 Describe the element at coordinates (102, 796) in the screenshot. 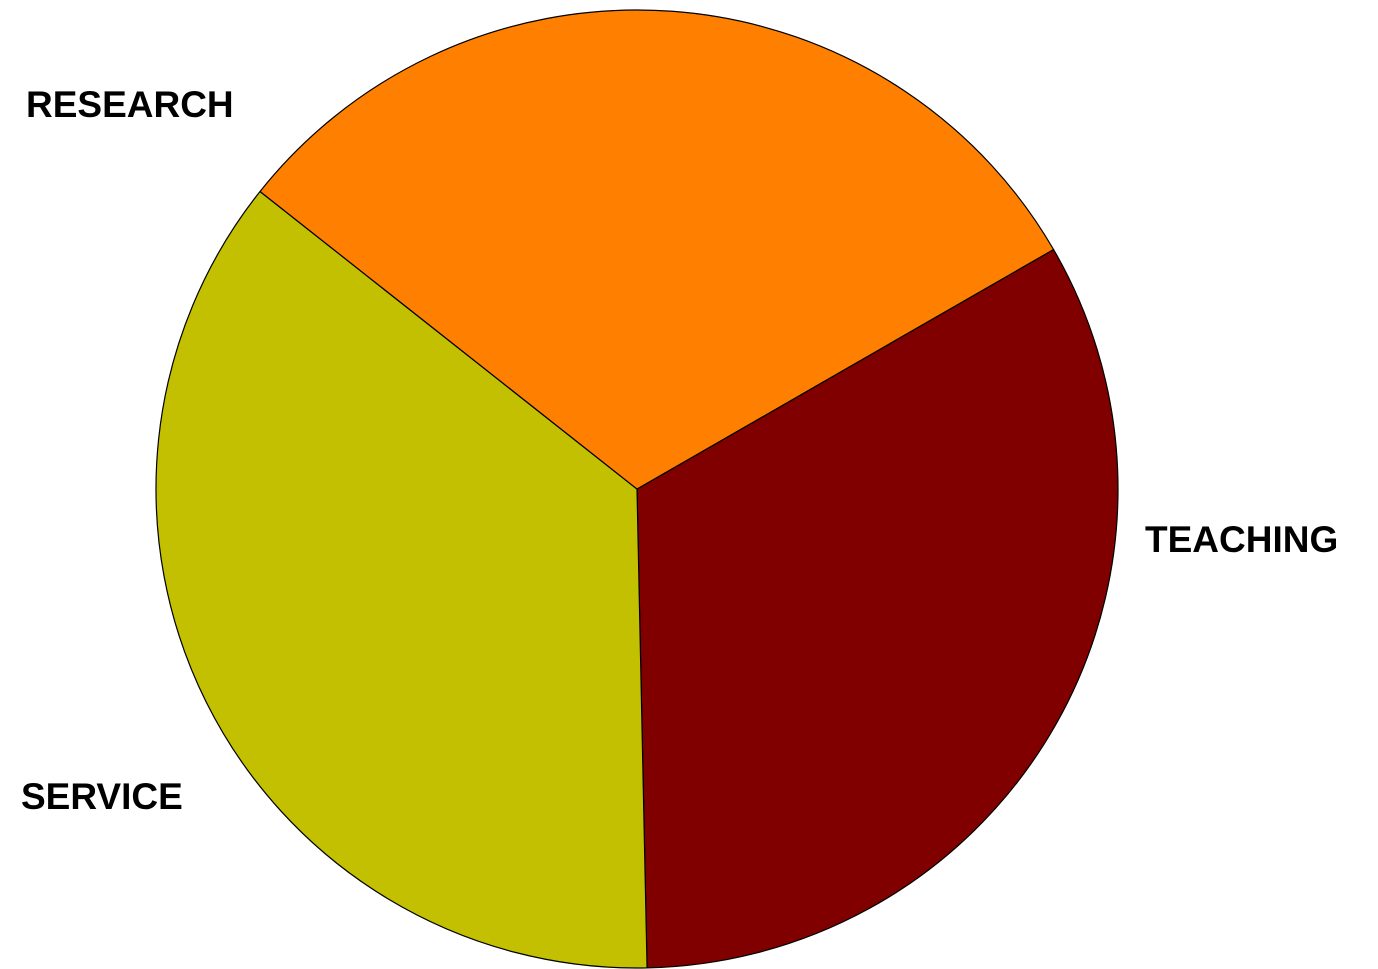

I see `slice-label-service: SERVICE` at that location.